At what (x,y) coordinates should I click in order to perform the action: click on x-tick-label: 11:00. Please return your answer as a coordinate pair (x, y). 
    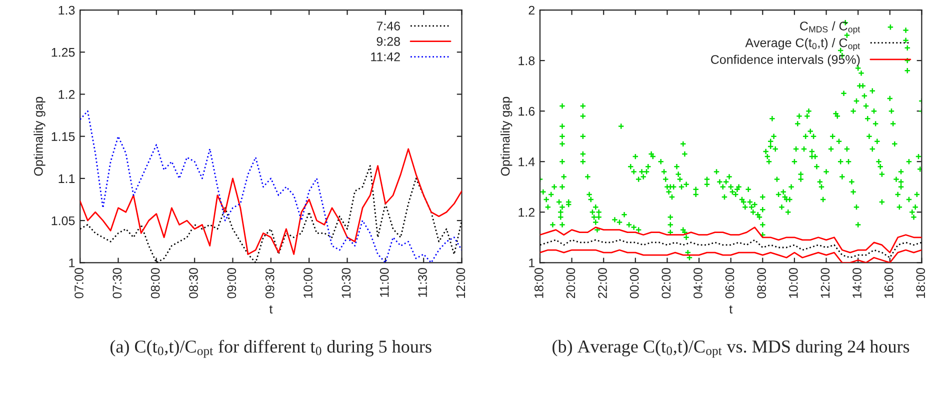
    Looking at the image, I should click on (384, 282).